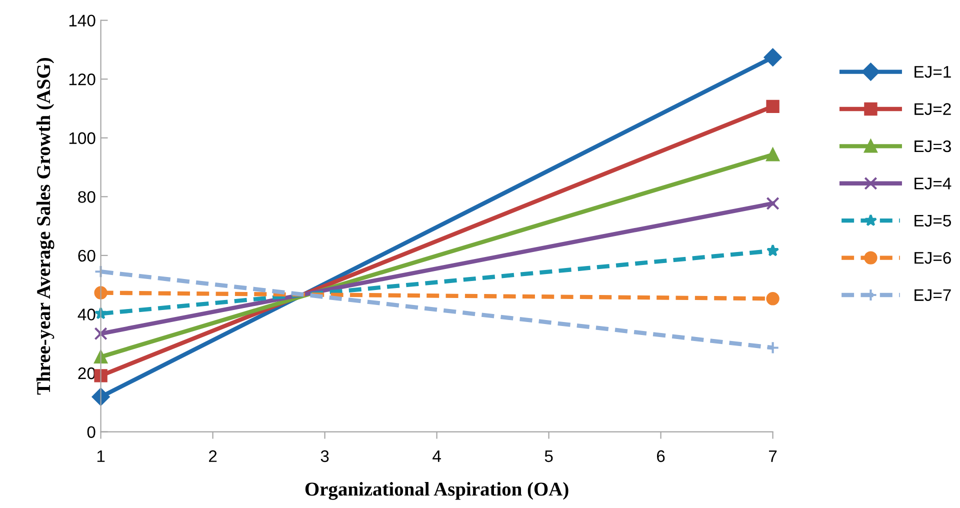 This screenshot has height=508, width=960. Describe the element at coordinates (436, 491) in the screenshot. I see `x-axis-title: Organizational Aspiration (OA)` at that location.